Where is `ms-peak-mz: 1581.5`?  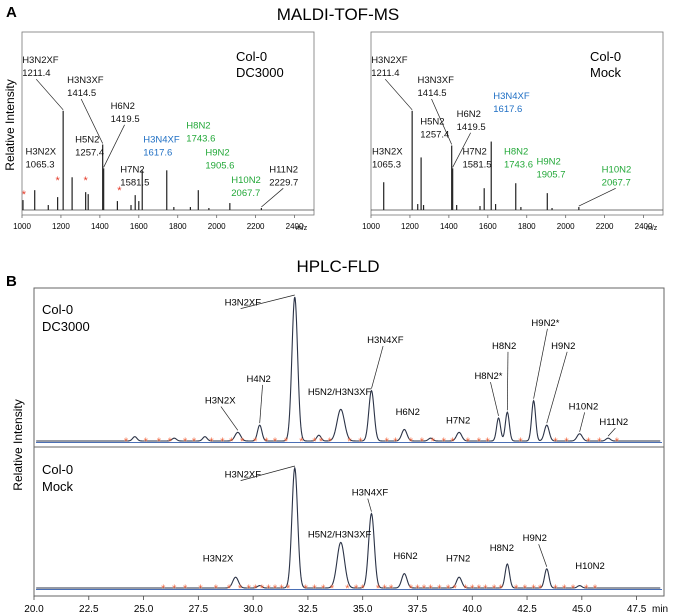
ms-peak-mz: 1581.5 is located at coordinates (134, 182).